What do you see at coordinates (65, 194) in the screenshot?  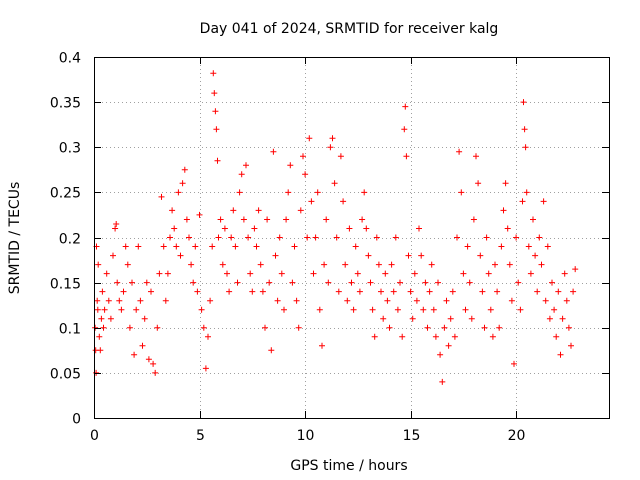 I see `y-tick-label: 0.25` at bounding box center [65, 194].